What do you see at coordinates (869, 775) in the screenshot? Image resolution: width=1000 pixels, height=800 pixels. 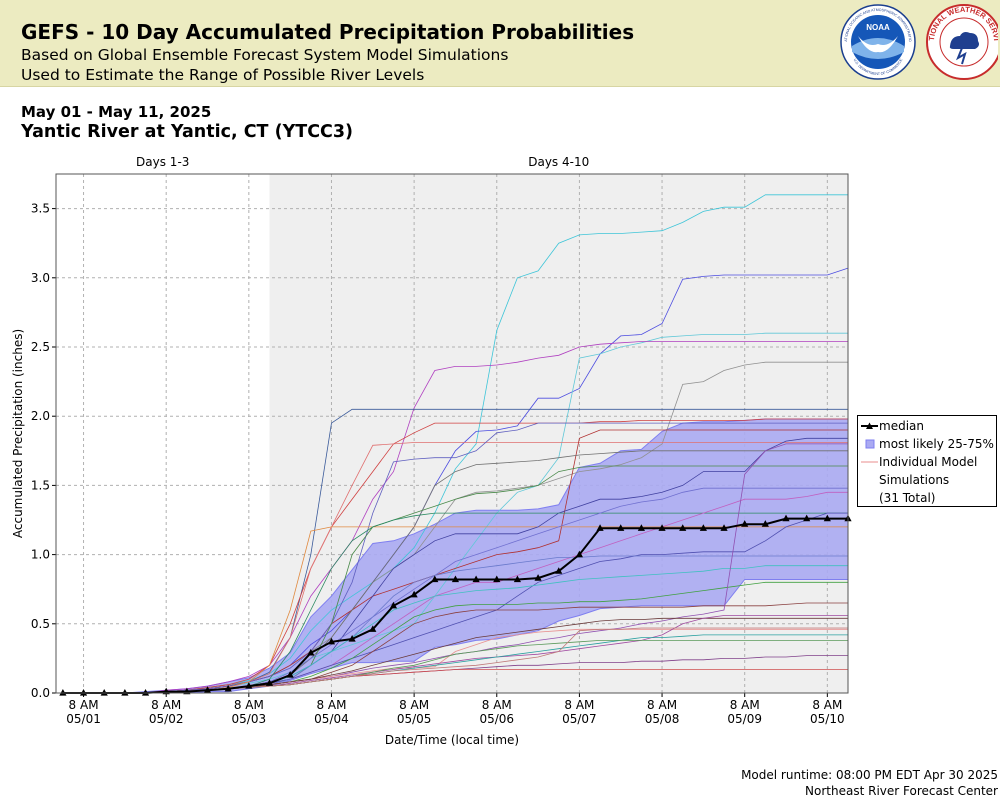 I see `model-runtime: Model runtime: 08:00 PM EDT Apr 30 2025` at bounding box center [869, 775].